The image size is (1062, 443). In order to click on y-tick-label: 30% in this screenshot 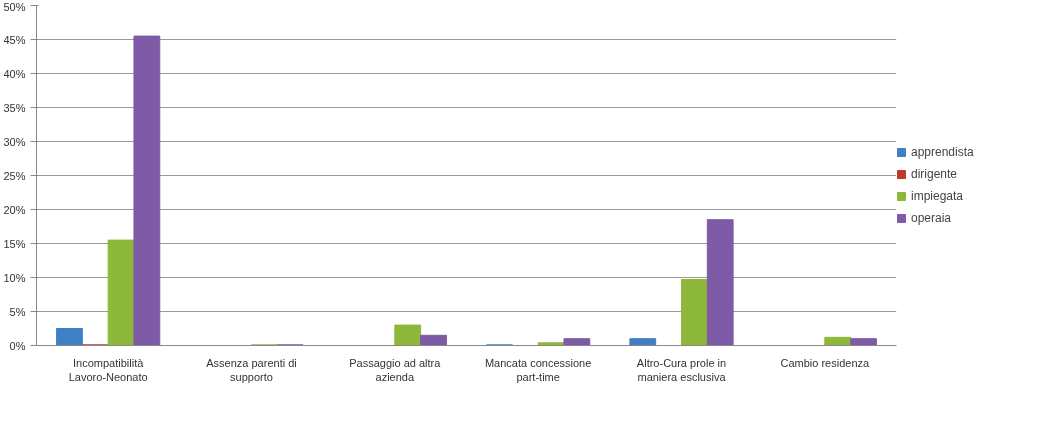, I will do `click(14, 141)`.